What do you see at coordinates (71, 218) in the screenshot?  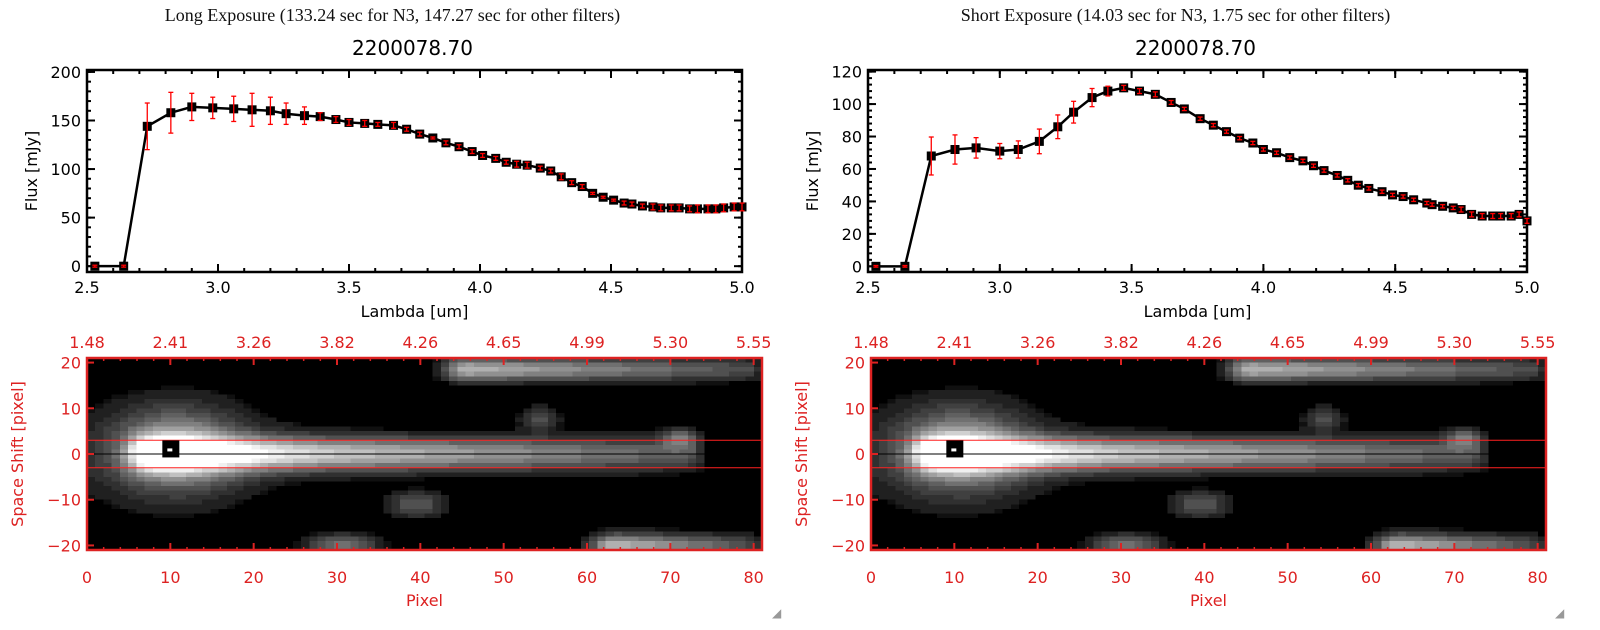 I see `y-tick-label: 50` at bounding box center [71, 218].